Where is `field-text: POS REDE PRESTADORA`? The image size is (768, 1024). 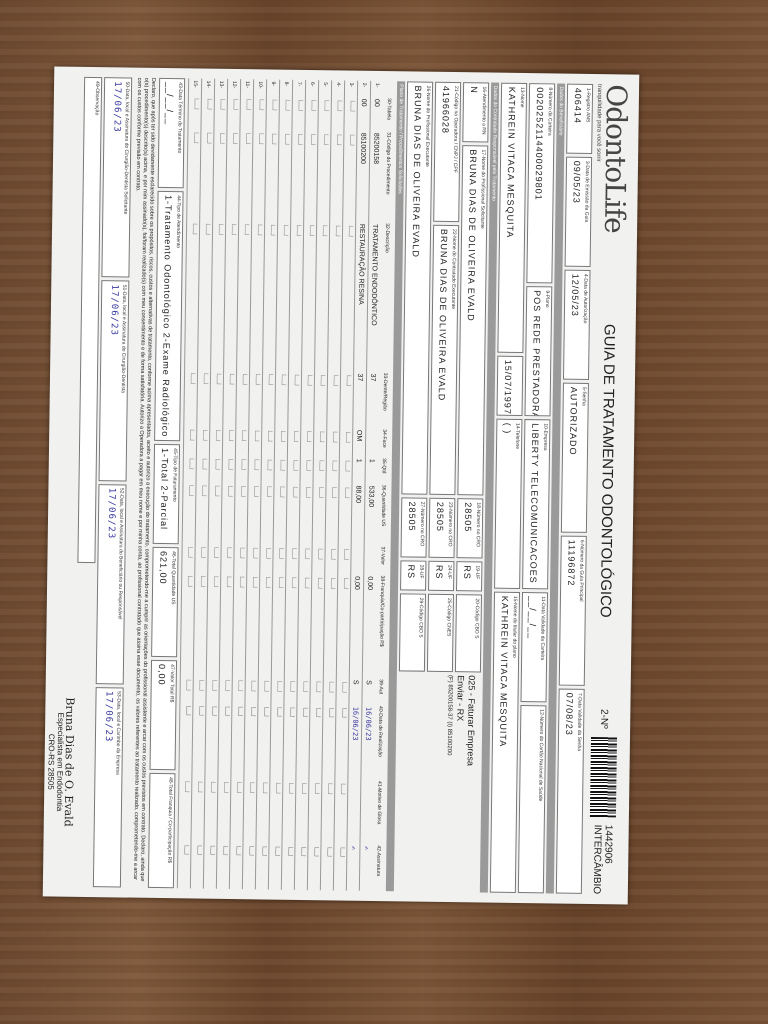
field-text: POS REDE PRESTADORA is located at coordinates (536, 353).